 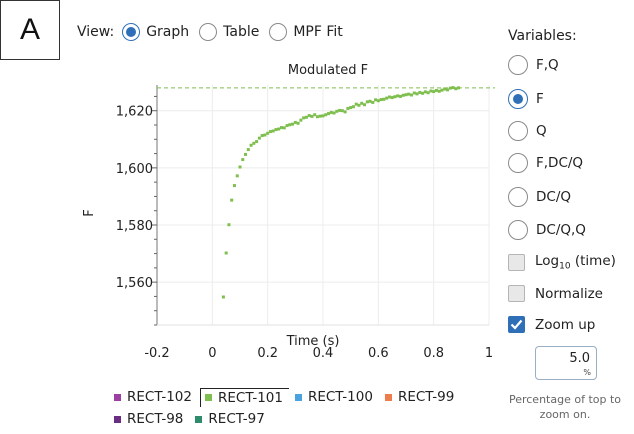 I want to click on variable-option-f-dc-q: F,DC/Q, so click(x=545, y=163).